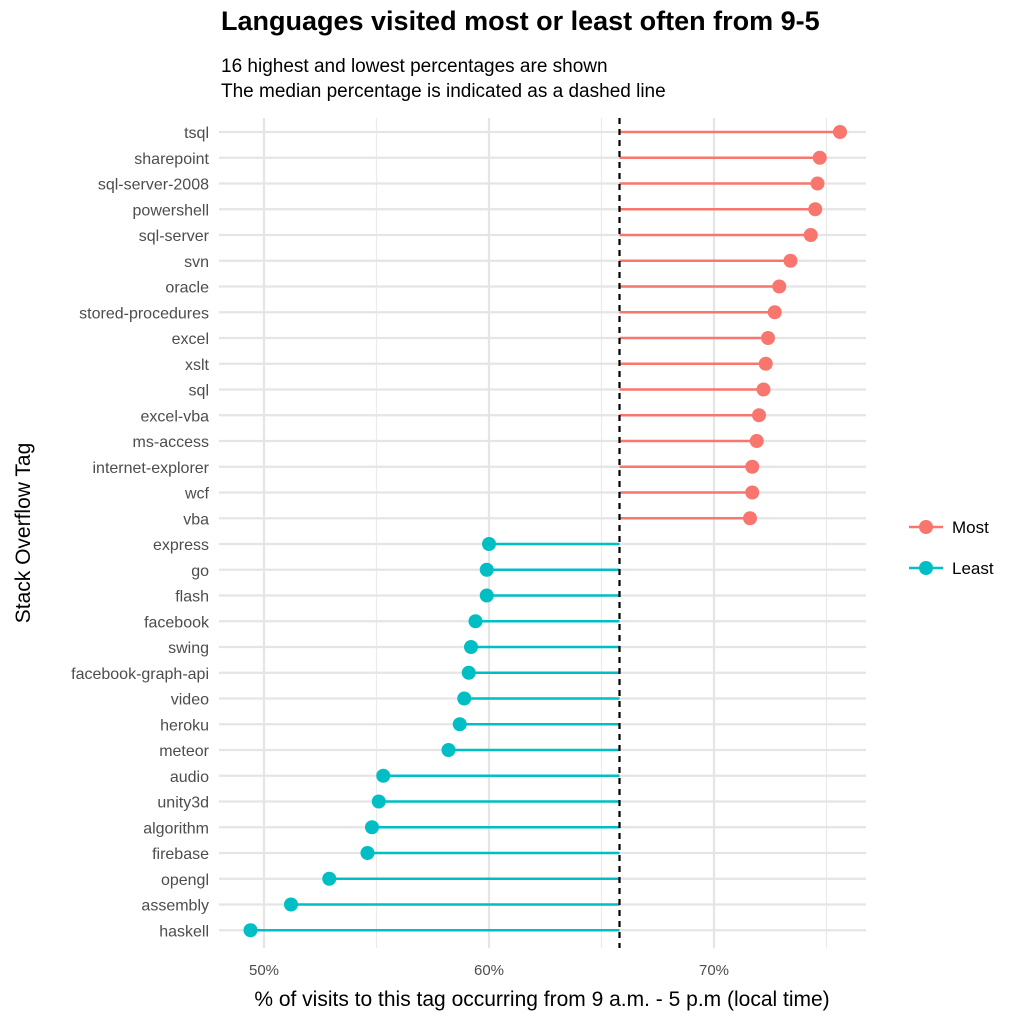 Image resolution: width=1024 pixels, height=1024 pixels. Describe the element at coordinates (184, 751) in the screenshot. I see `y-tick-label: meteor` at that location.